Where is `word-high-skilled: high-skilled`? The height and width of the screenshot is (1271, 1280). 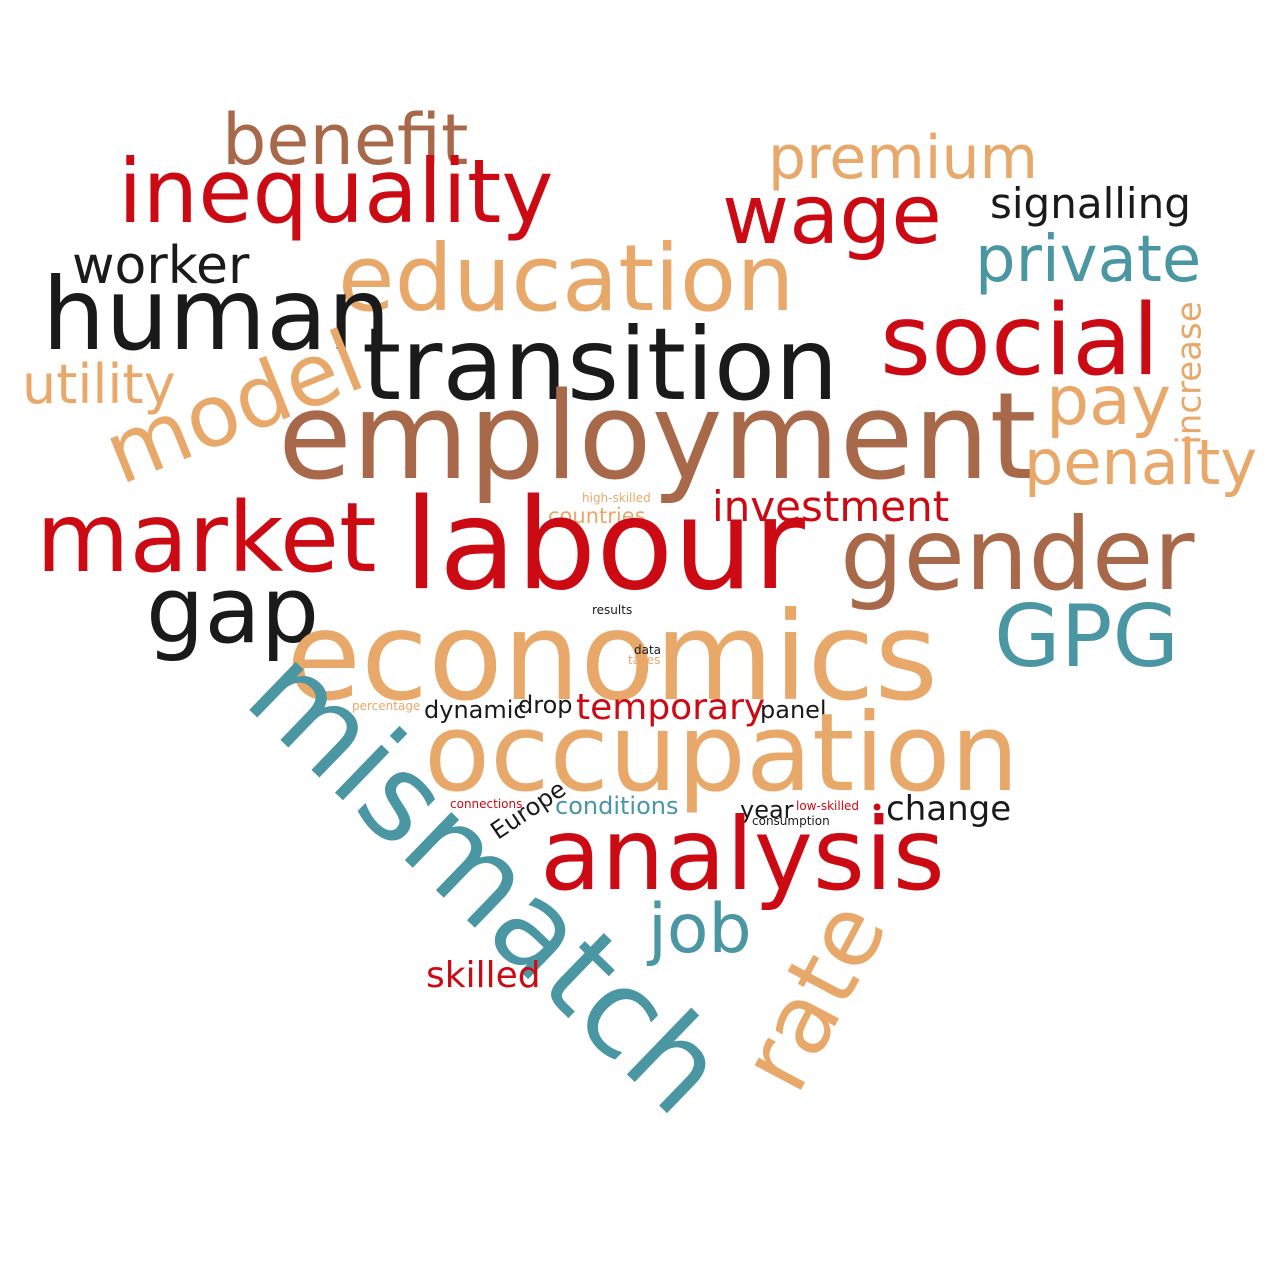 word-high-skilled: high-skilled is located at coordinates (616, 498).